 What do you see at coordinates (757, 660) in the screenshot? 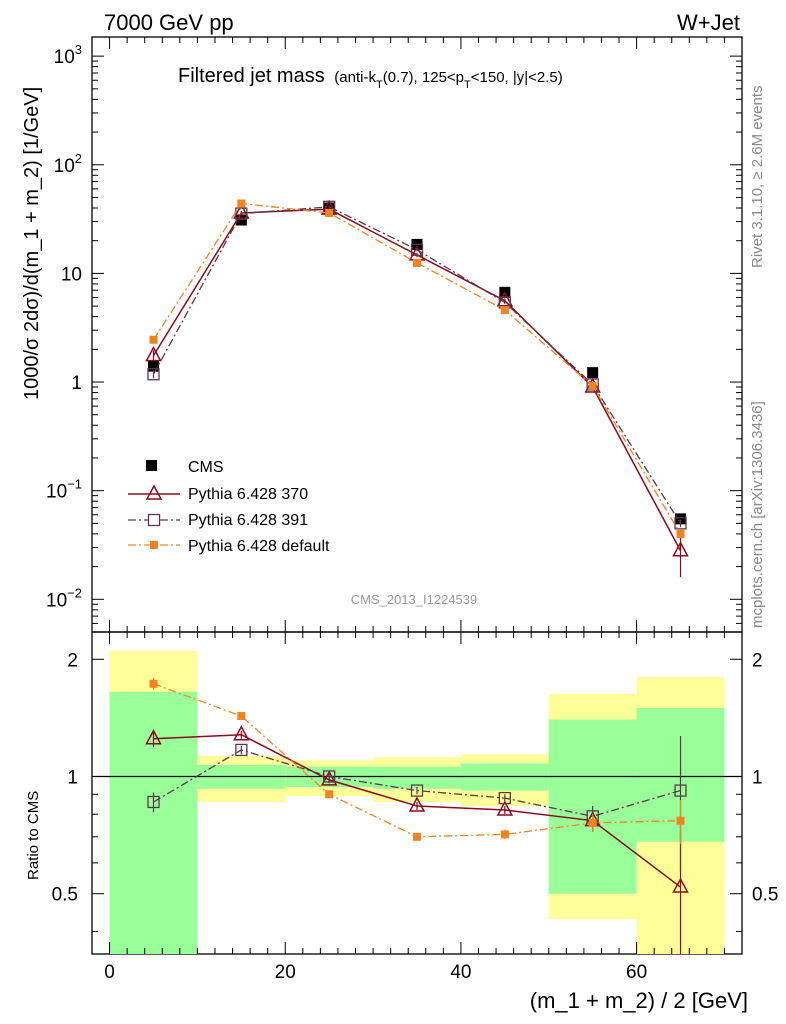
I see `ratio-y-tick-label-right: 2` at bounding box center [757, 660].